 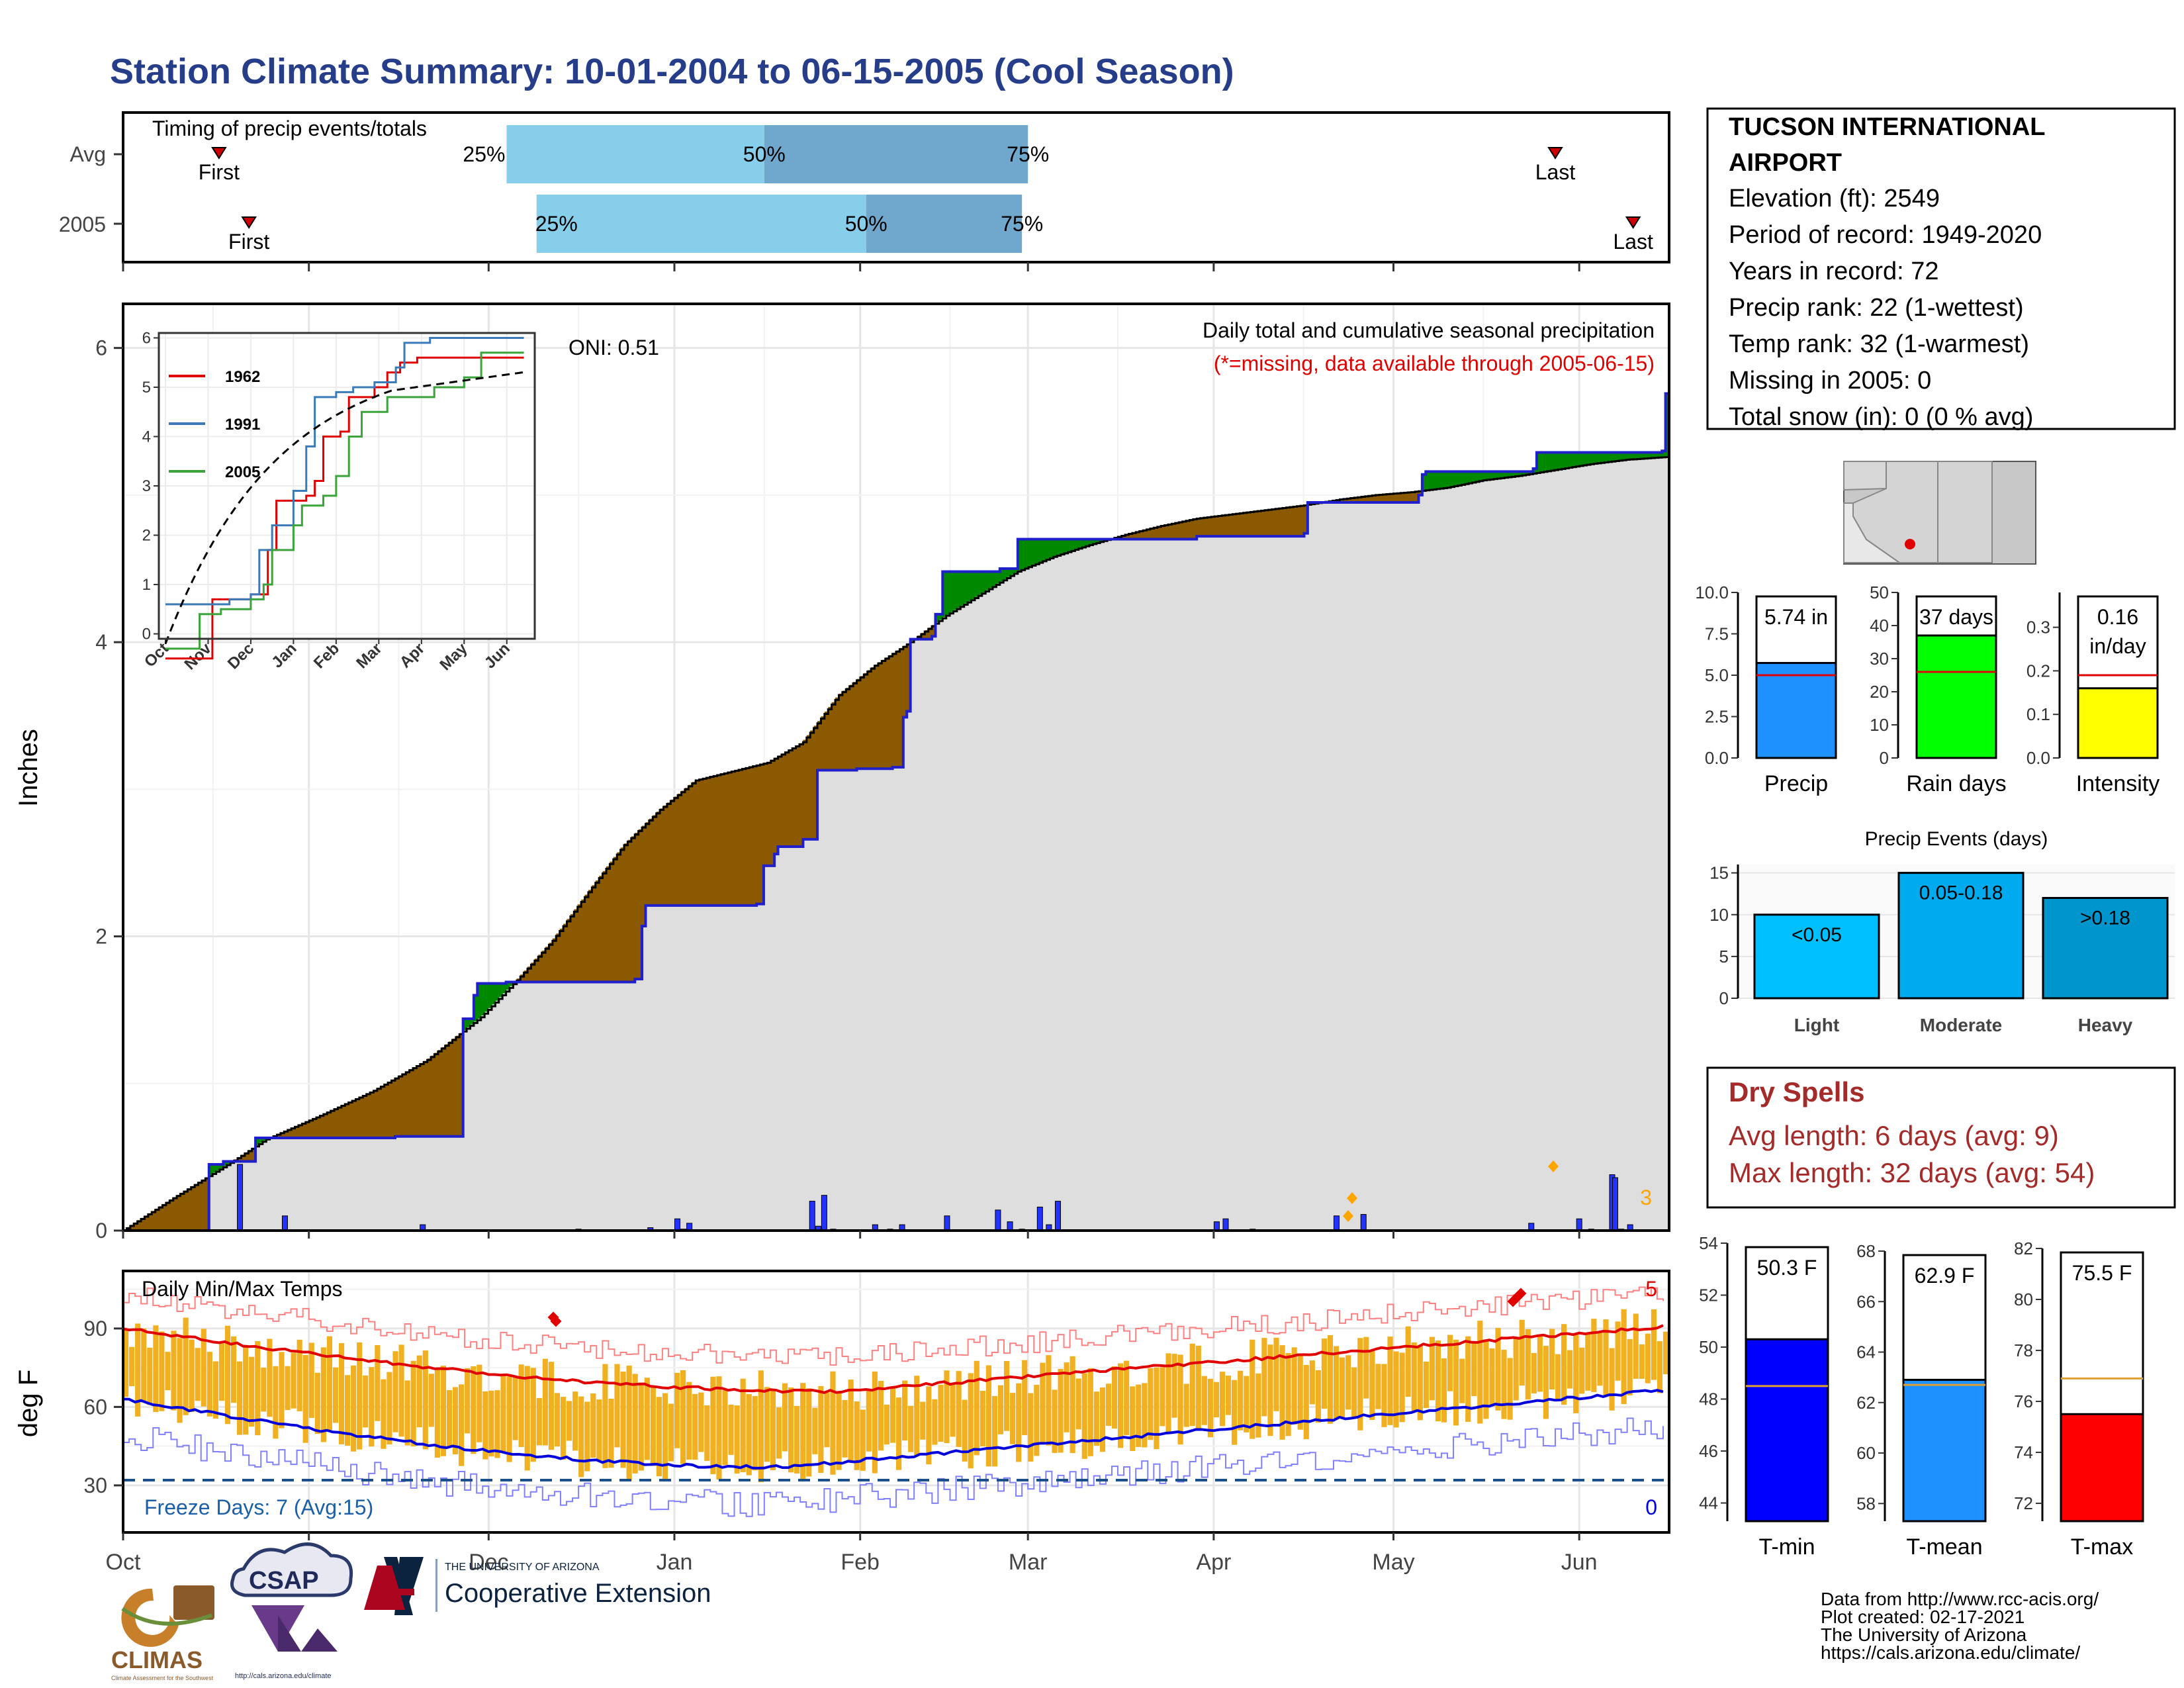 What do you see at coordinates (242, 425) in the screenshot?
I see `inset-legend-label: 1991` at bounding box center [242, 425].